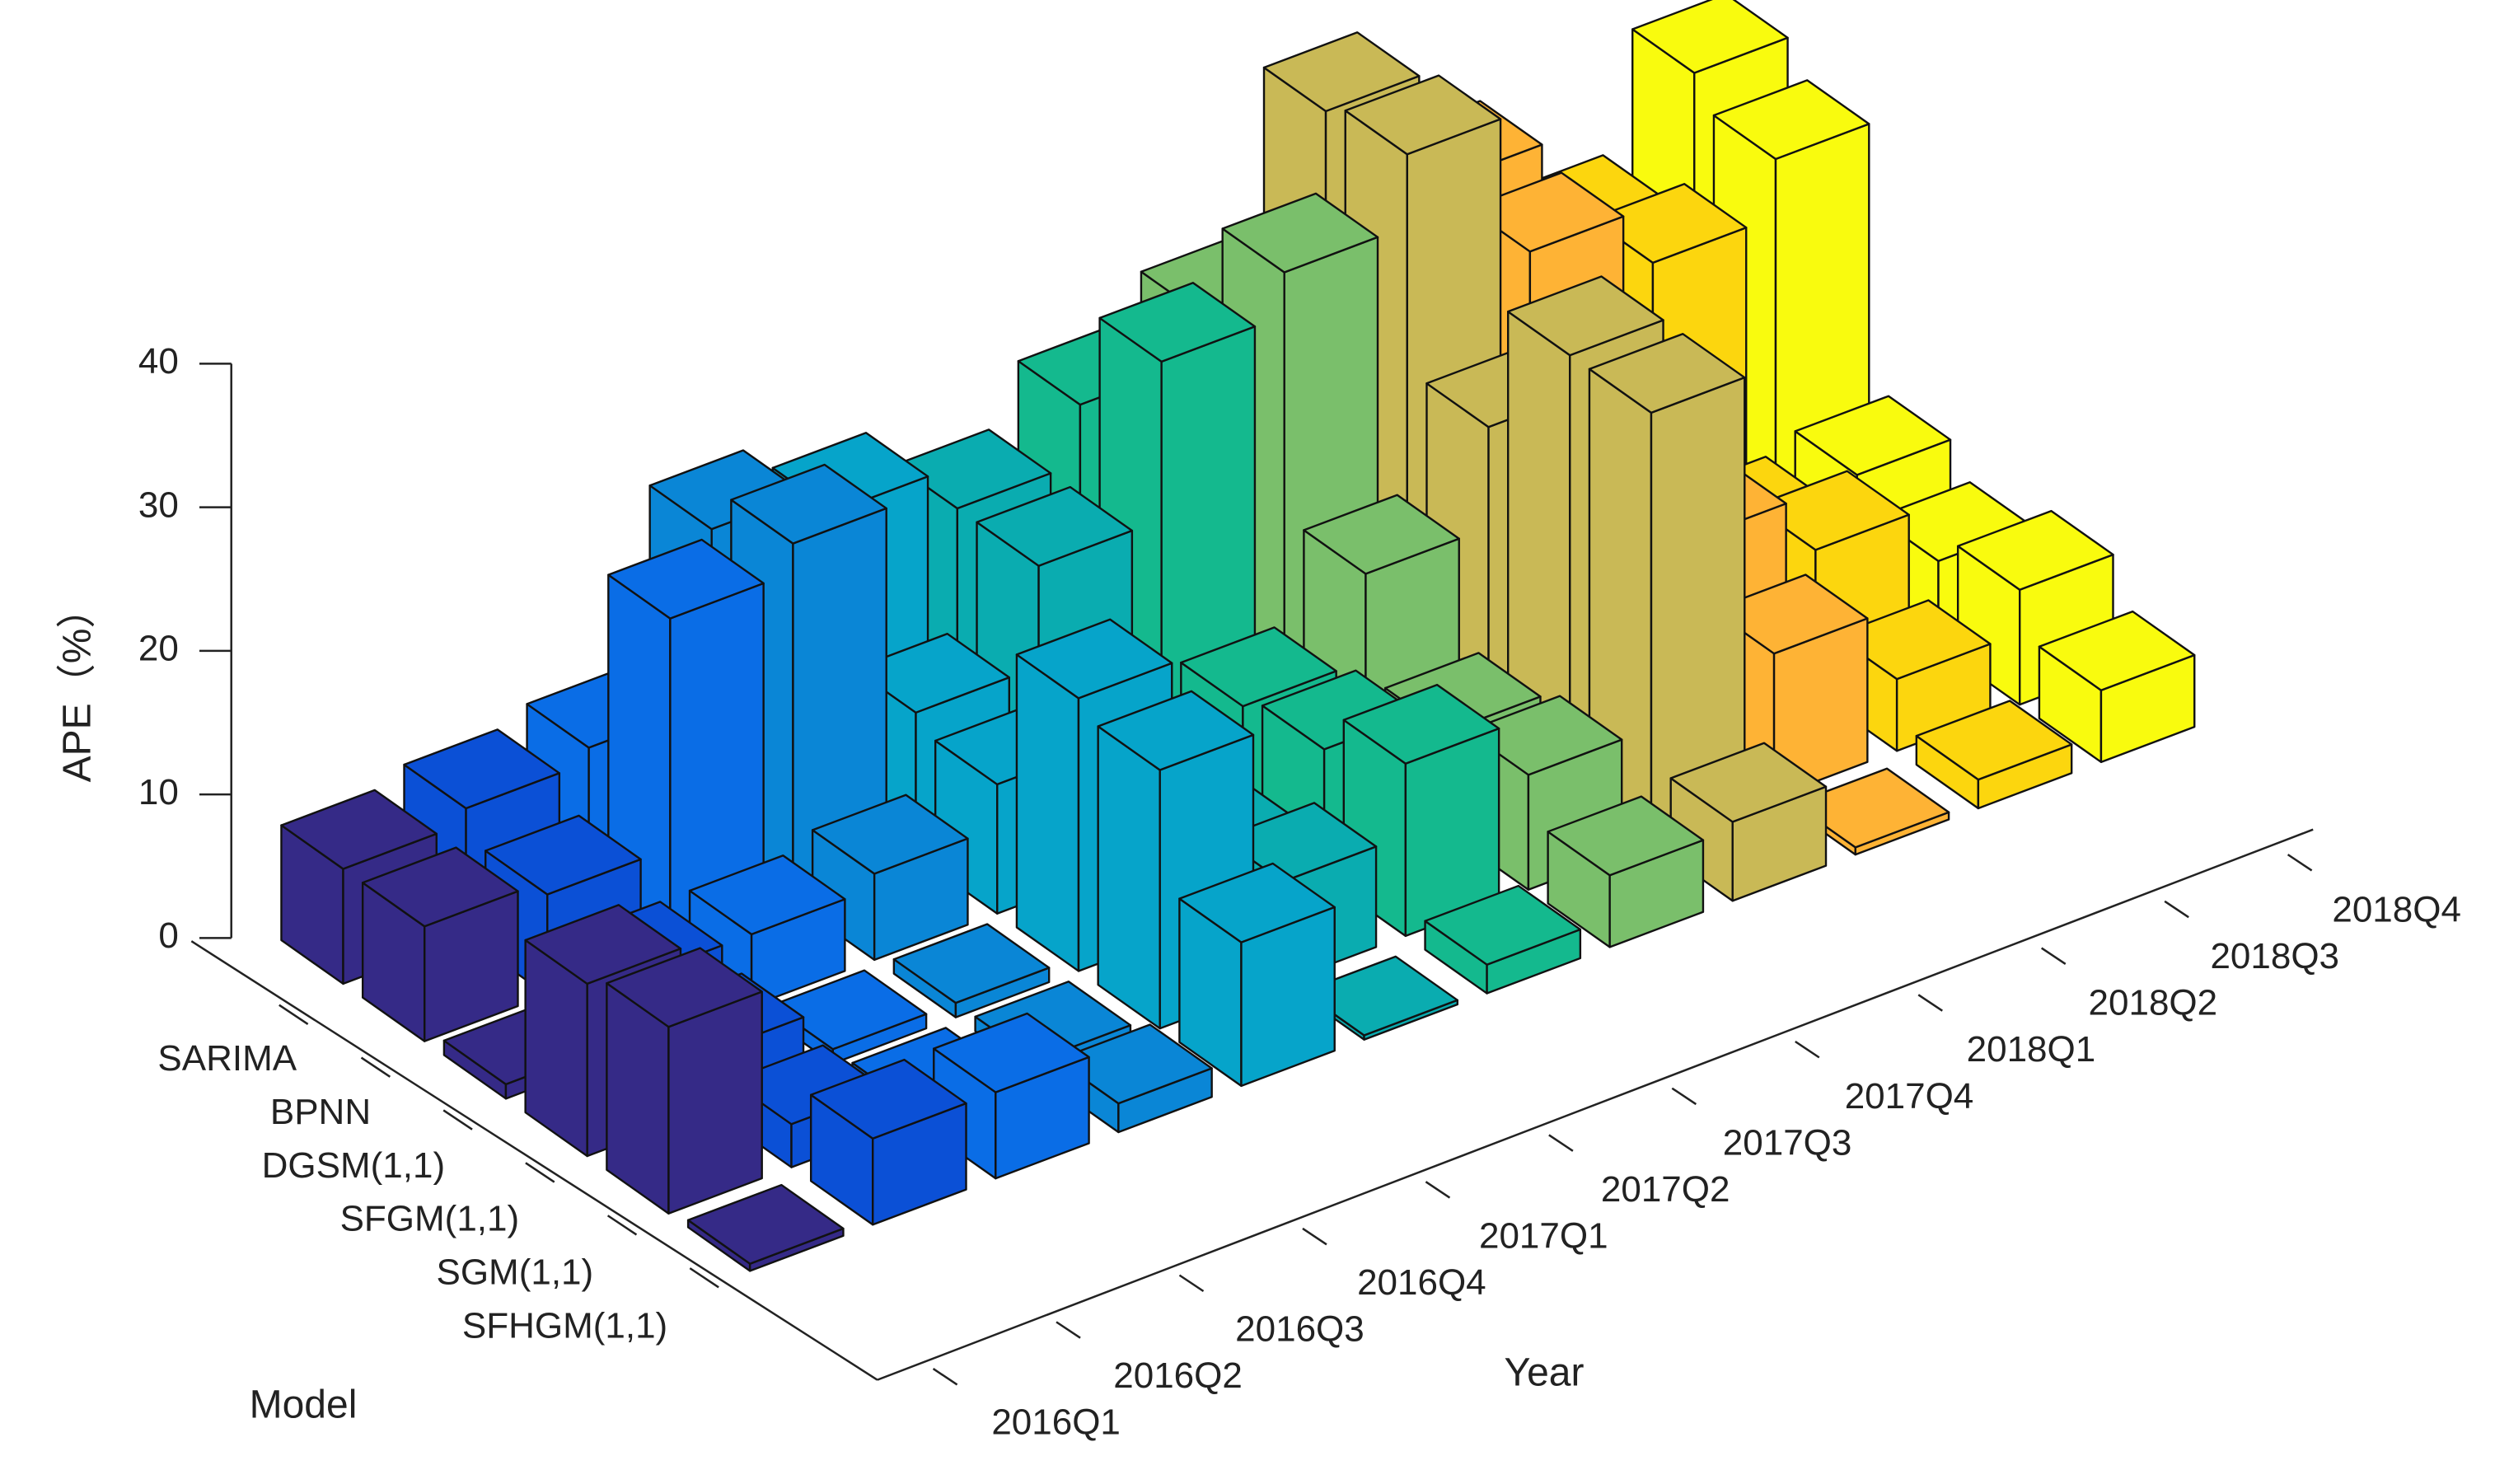 The width and height of the screenshot is (2495, 1484). I want to click on year-tick-label: 2018Q1, so click(2032, 1049).